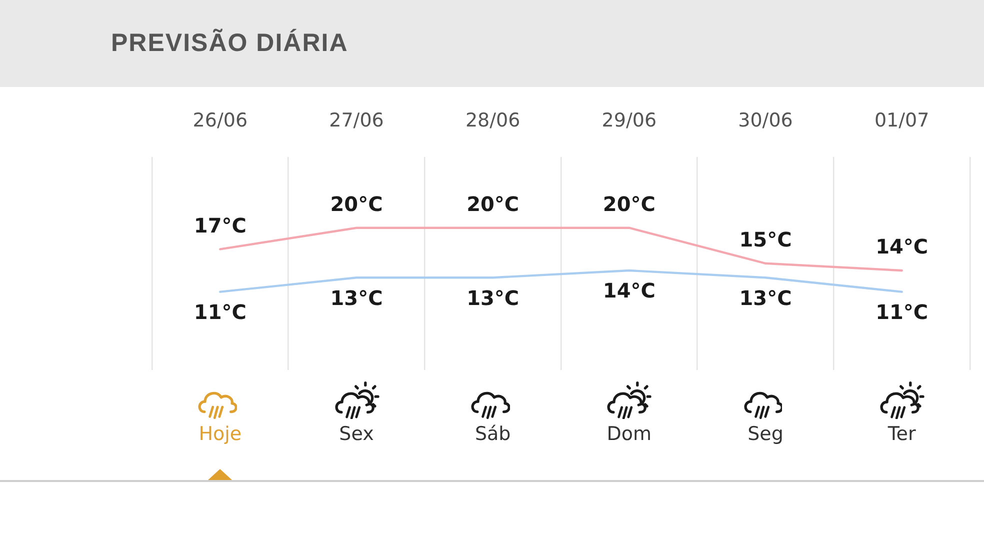 The height and width of the screenshot is (554, 984). I want to click on x-tick-label: 28/06, so click(492, 120).